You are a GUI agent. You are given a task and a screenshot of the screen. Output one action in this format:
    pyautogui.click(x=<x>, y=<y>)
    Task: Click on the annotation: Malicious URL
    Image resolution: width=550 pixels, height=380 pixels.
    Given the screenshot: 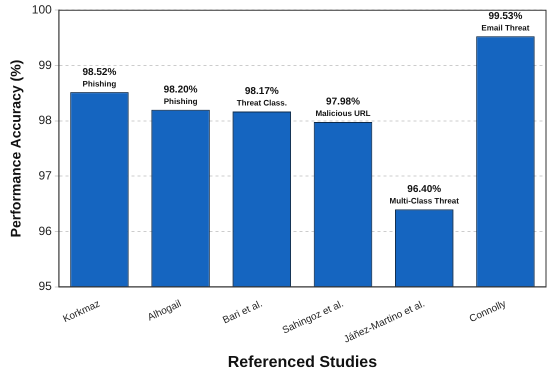 What is the action you would take?
    pyautogui.click(x=343, y=113)
    